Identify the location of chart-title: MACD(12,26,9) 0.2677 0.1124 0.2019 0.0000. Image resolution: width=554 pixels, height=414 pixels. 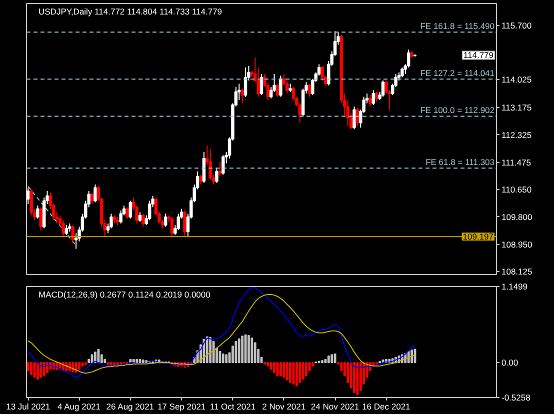
(124, 295).